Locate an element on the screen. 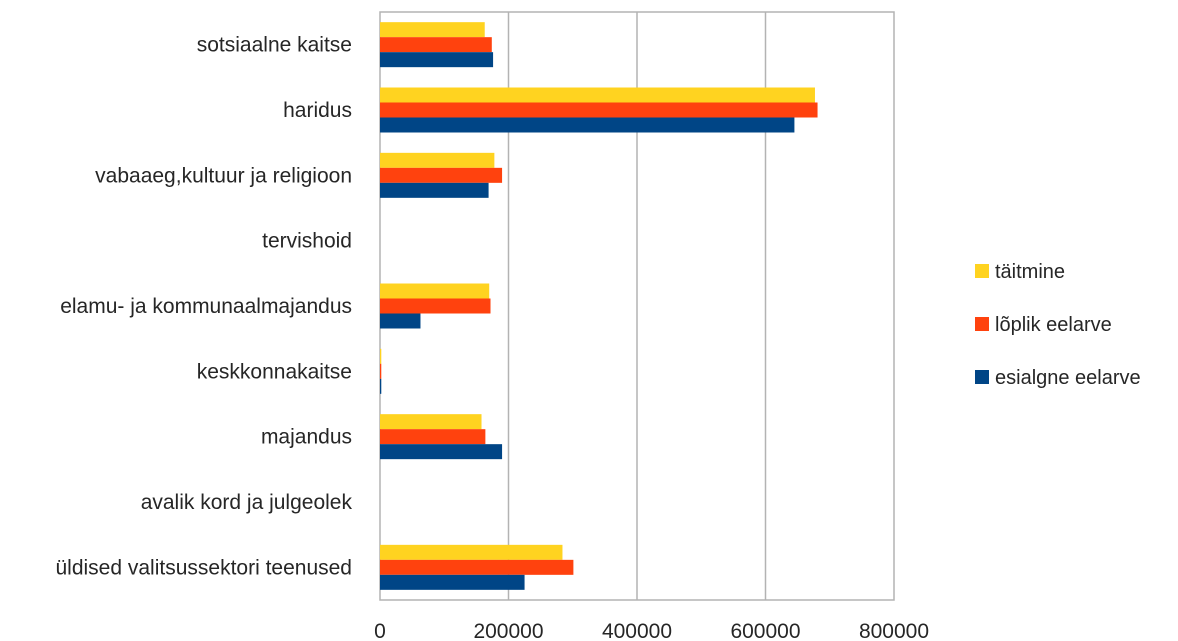 The width and height of the screenshot is (1178, 641). legend-label: täitmine is located at coordinates (1030, 272).